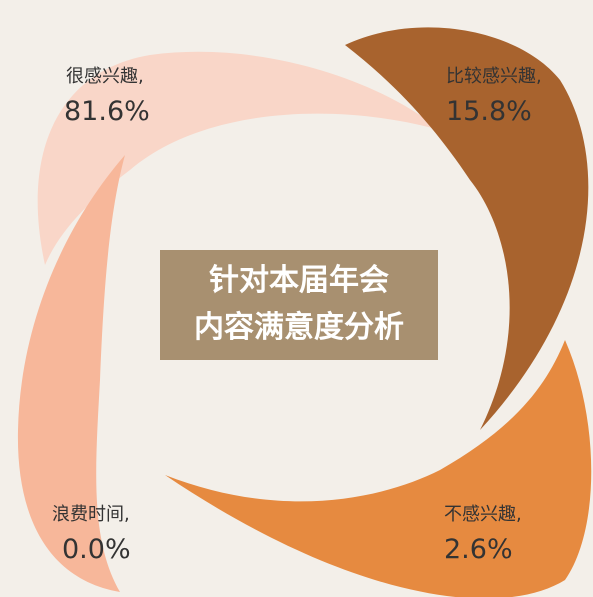  I want to click on petal-bottom-left, so click(71, 373).